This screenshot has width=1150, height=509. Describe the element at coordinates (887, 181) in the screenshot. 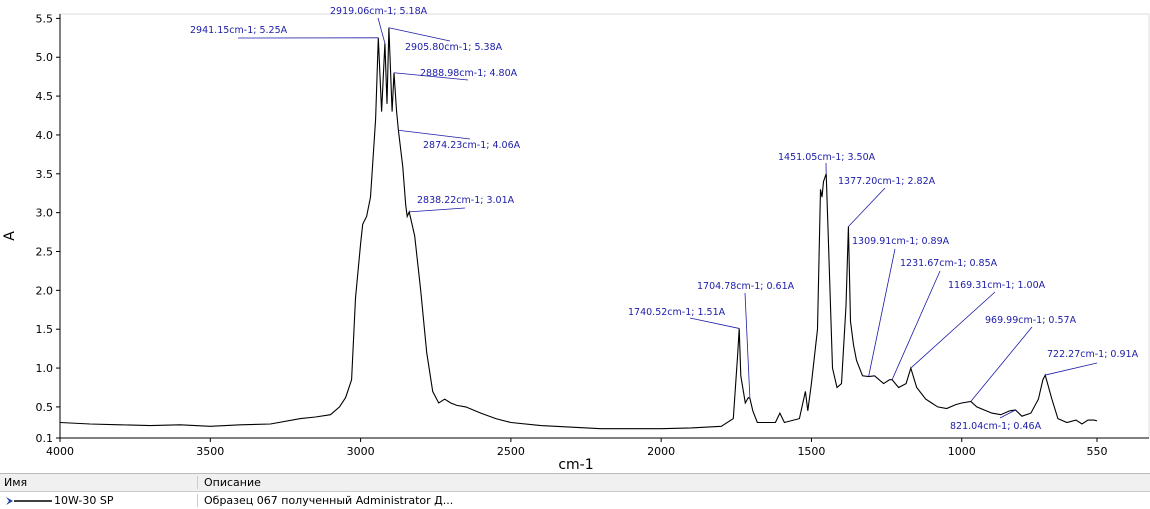

I see `annotation-label: 1377.20cm-1; 2.82A` at that location.